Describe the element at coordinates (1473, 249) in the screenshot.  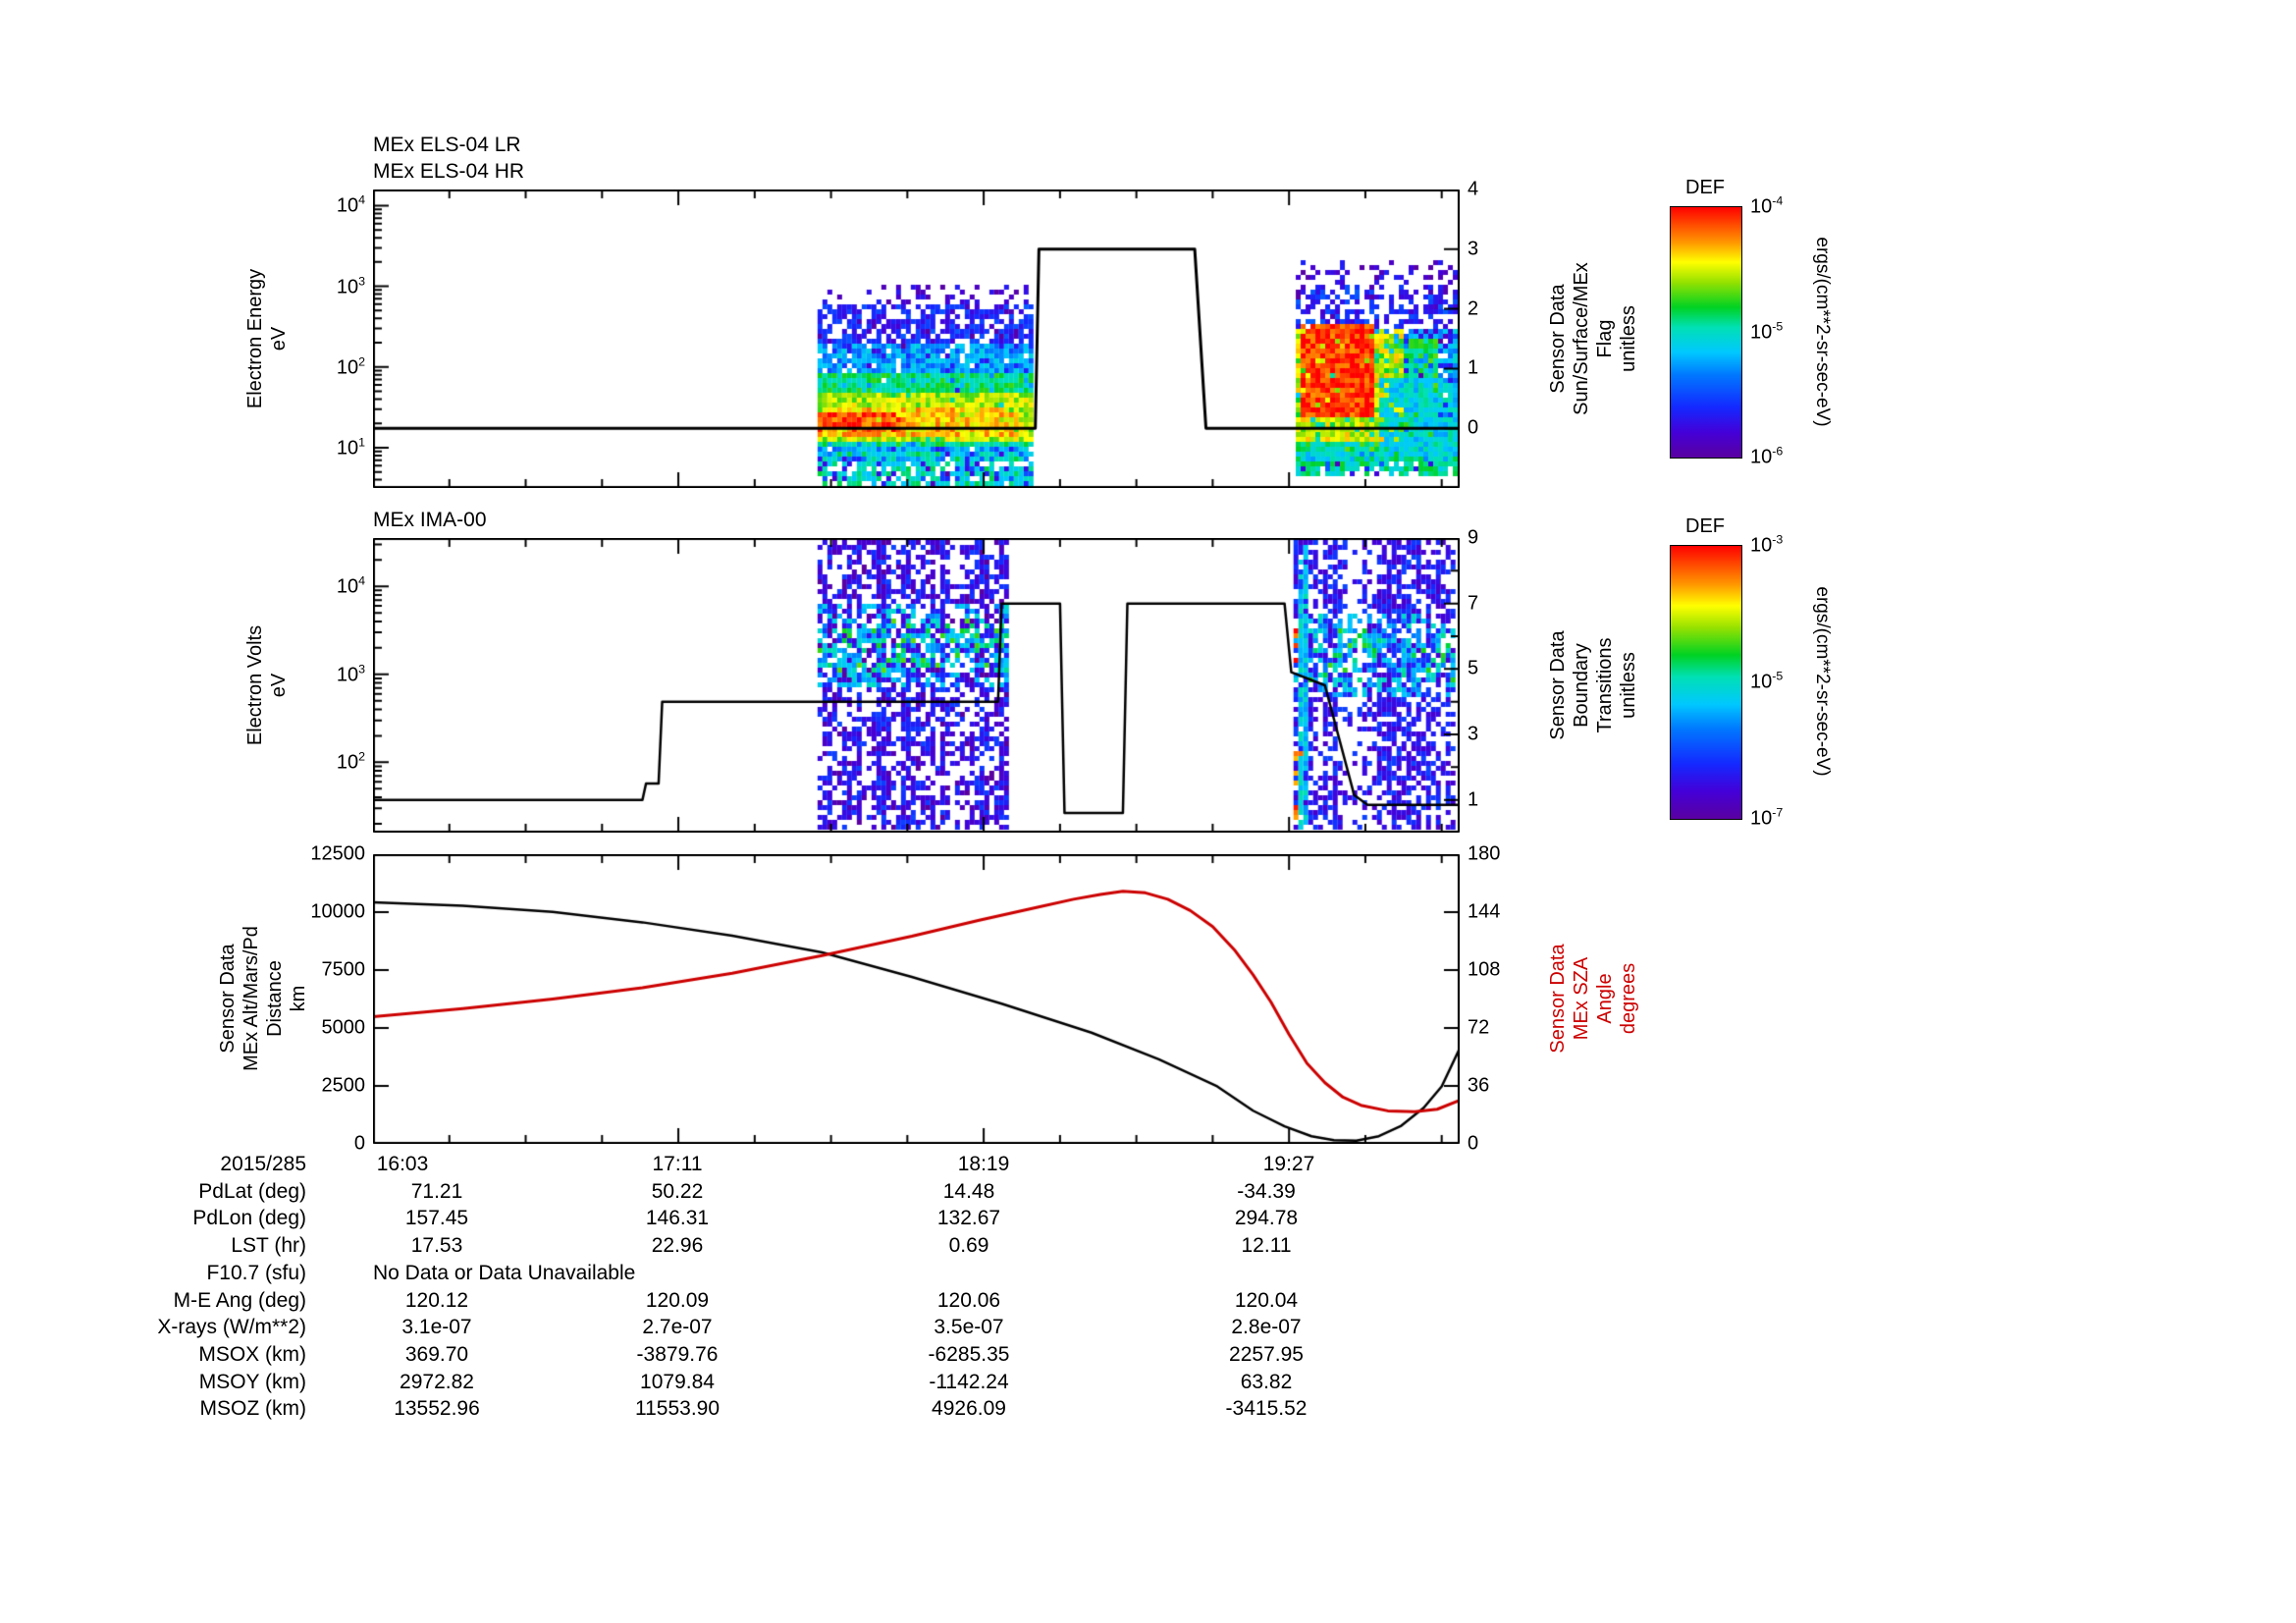
I see `els-right-tick-label: 3` at that location.